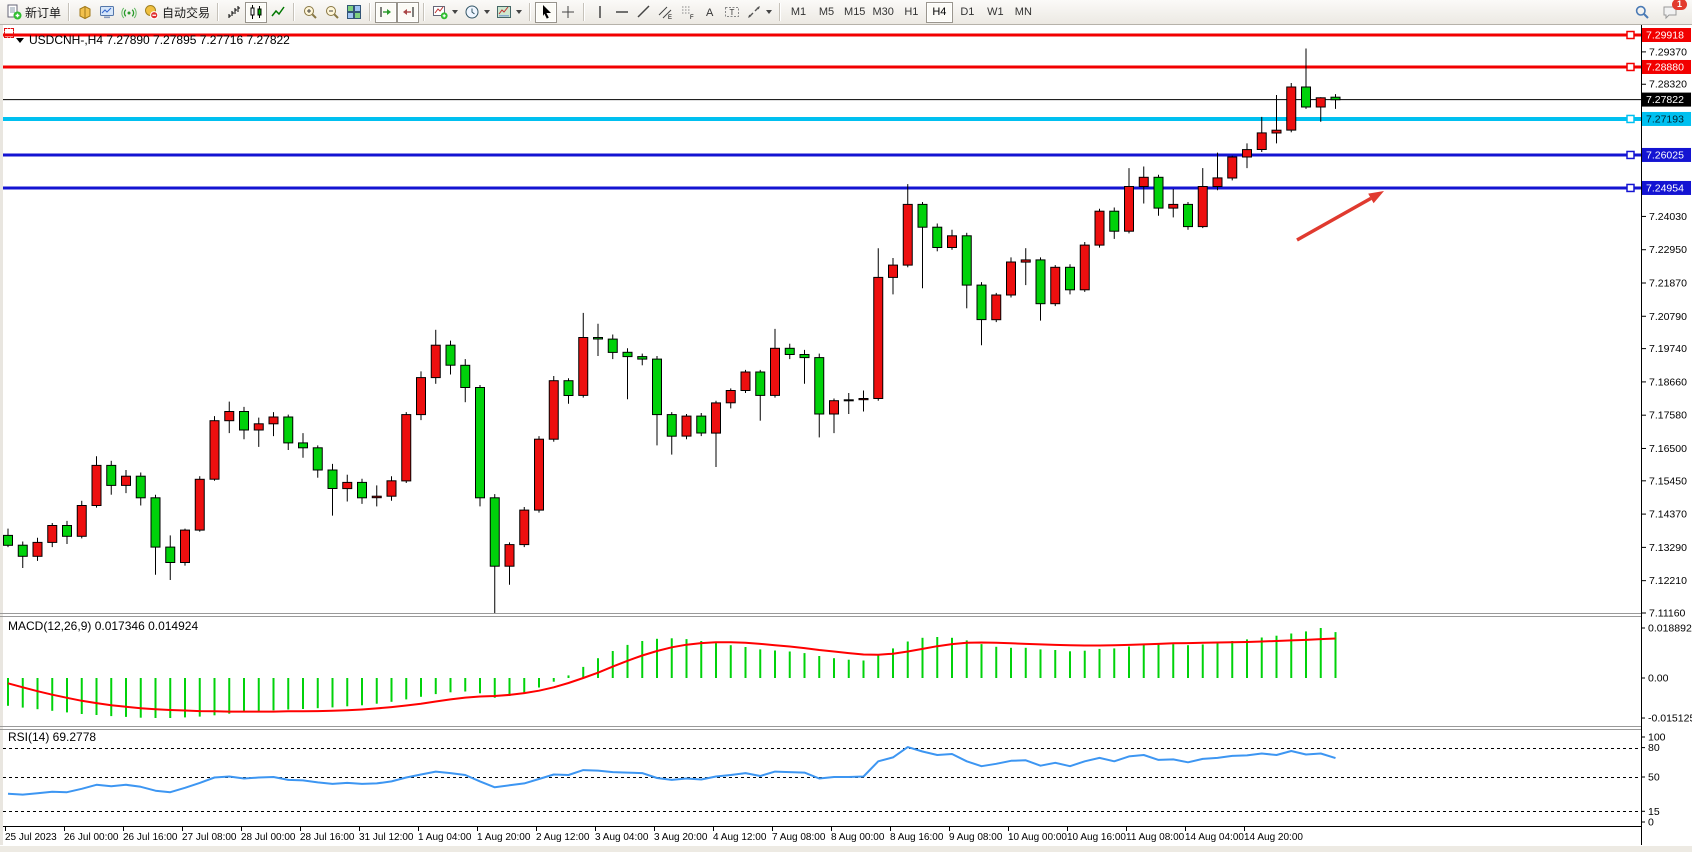 The width and height of the screenshot is (1692, 852). I want to click on svg-text: 7.21870, so click(1668, 283).